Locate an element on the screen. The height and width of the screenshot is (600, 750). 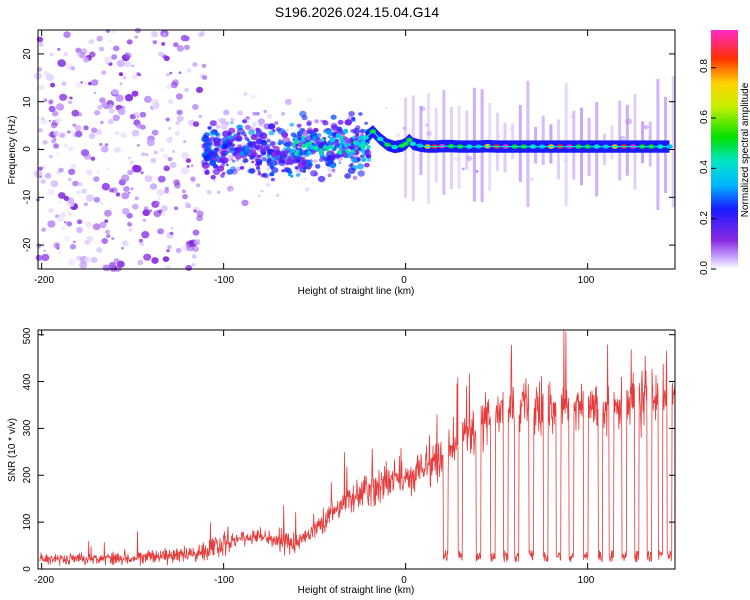
snr-ytick-label: 200 is located at coordinates (27, 474).